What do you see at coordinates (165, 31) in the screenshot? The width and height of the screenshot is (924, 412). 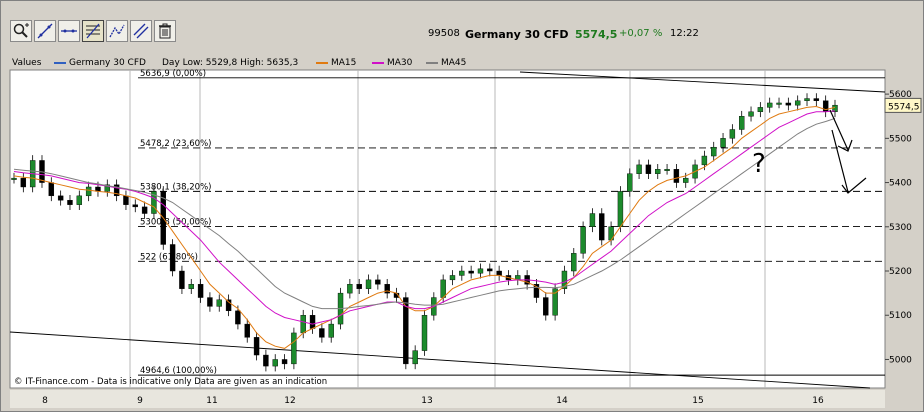 I see `delete-tool` at bounding box center [165, 31].